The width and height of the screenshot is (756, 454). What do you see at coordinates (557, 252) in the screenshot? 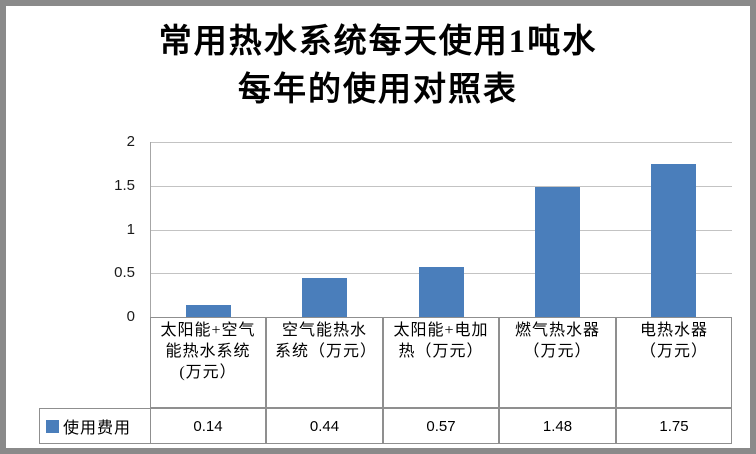
I see `bar-使用费用-3` at bounding box center [557, 252].